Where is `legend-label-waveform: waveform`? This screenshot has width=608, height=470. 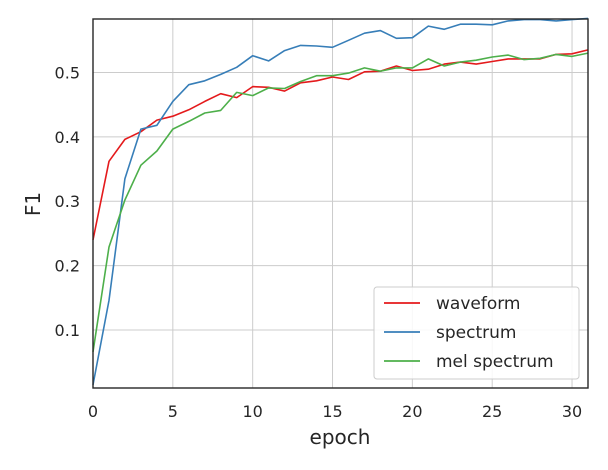
legend-label-waveform: waveform is located at coordinates (478, 304).